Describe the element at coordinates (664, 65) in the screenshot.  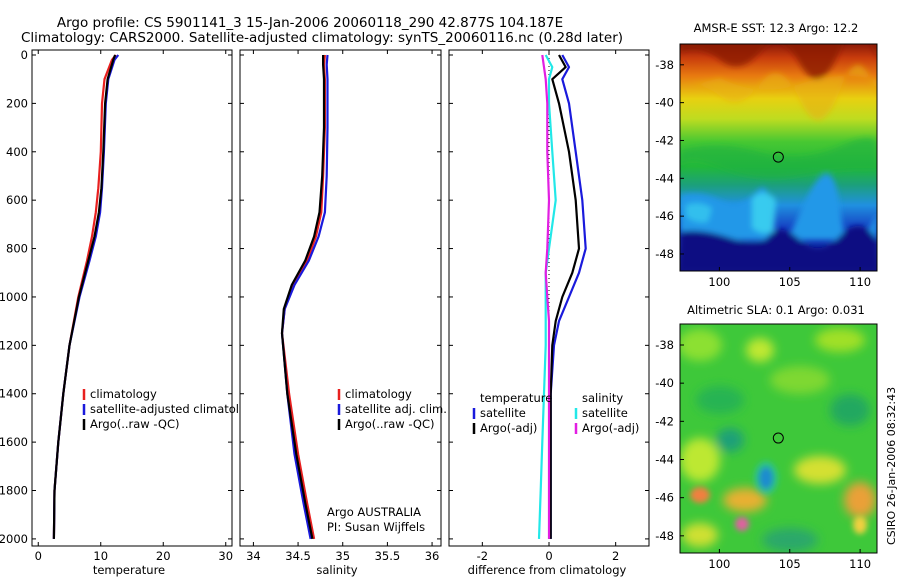
I see `sst_map-ytick-label: -38` at that location.